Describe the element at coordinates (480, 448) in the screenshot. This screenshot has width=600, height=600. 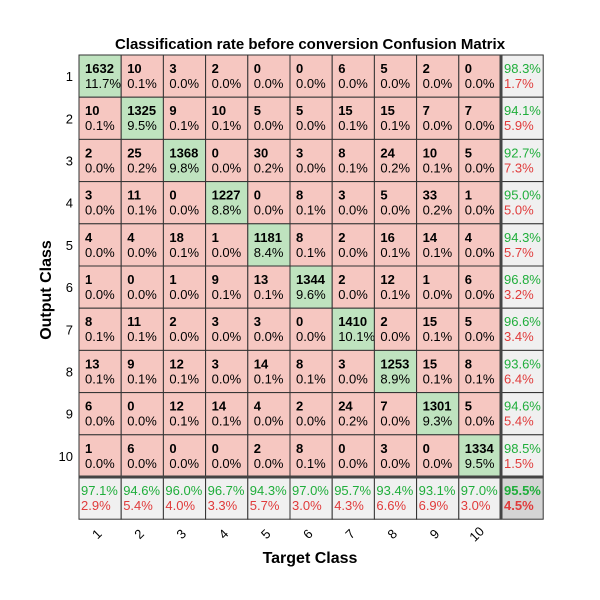
I see `cell-count-label: 1334` at that location.